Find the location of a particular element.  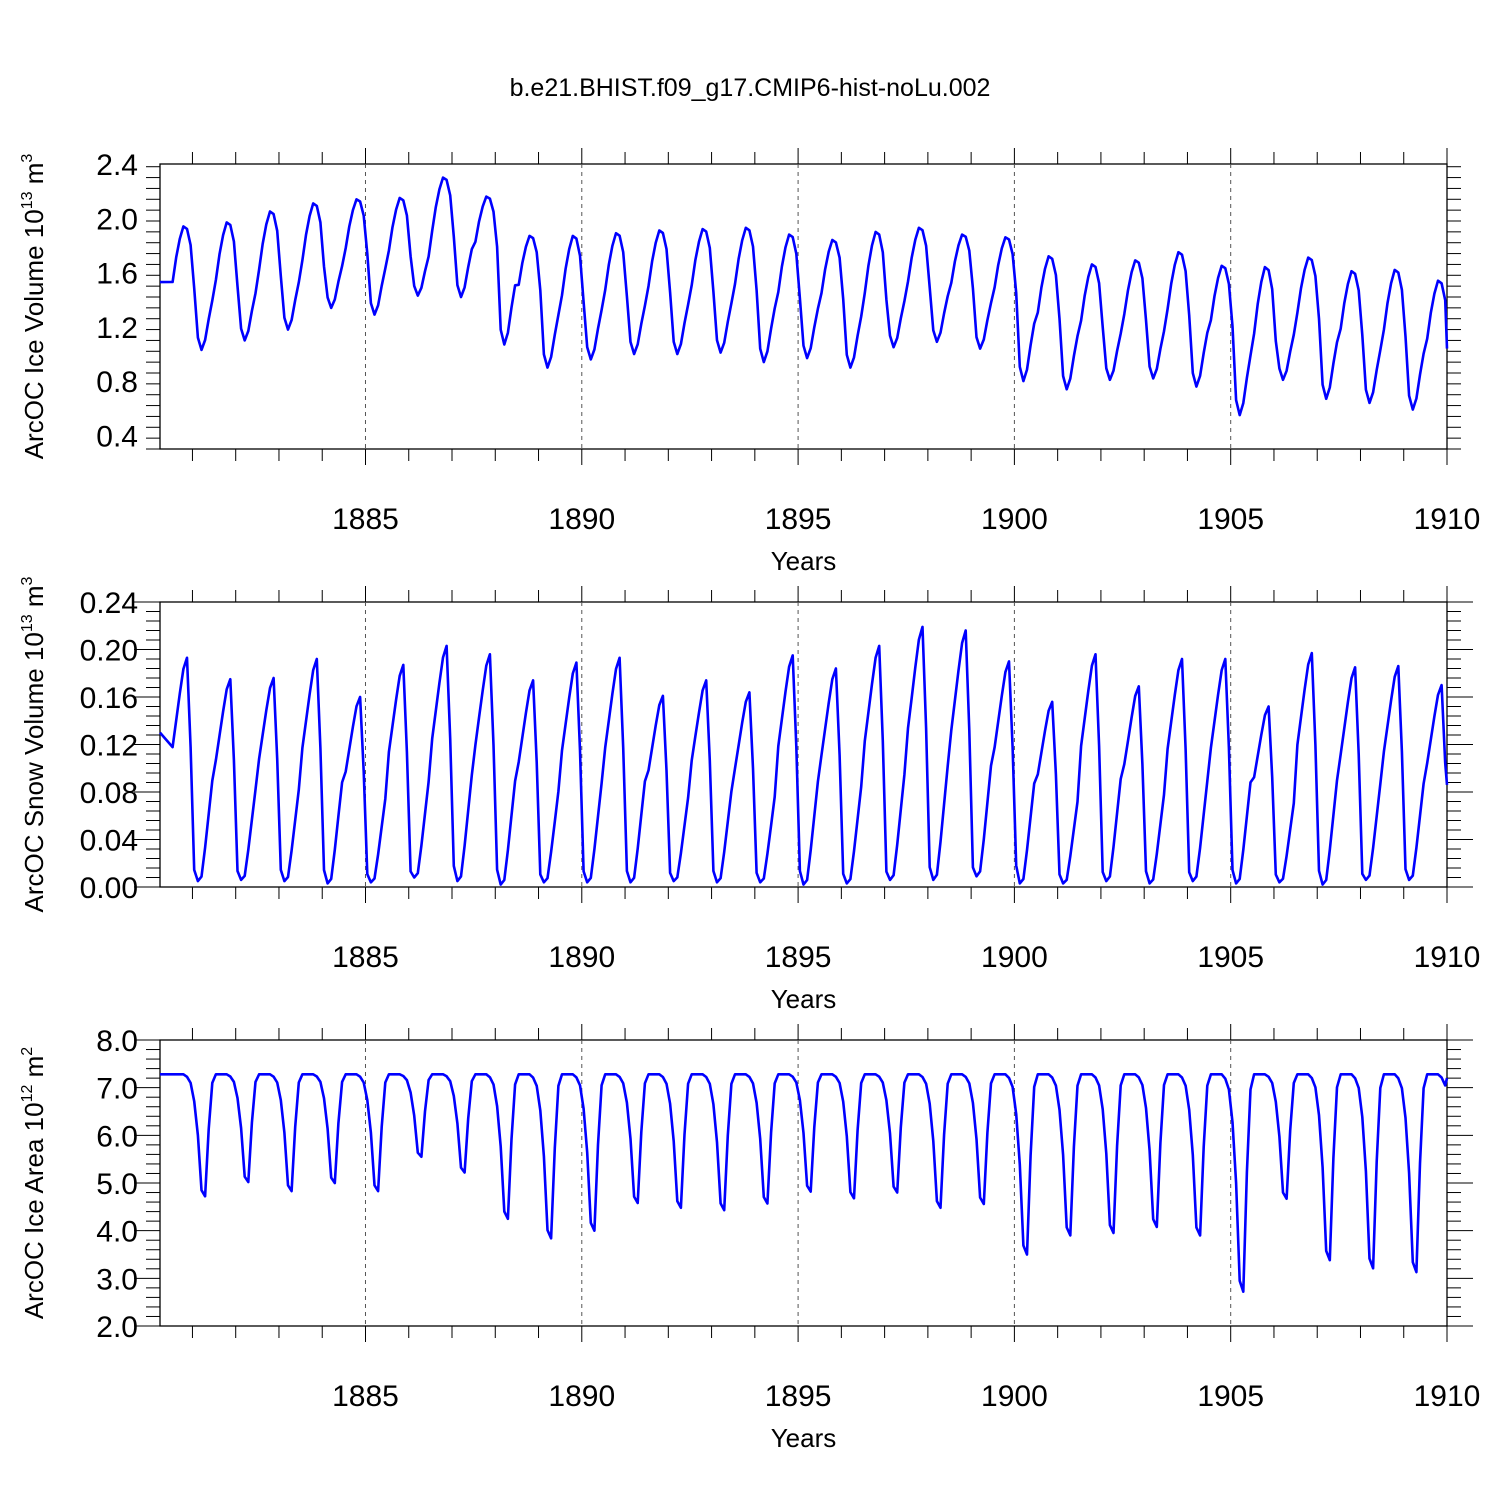

y-tick-label: 1.2 is located at coordinates (117, 328).